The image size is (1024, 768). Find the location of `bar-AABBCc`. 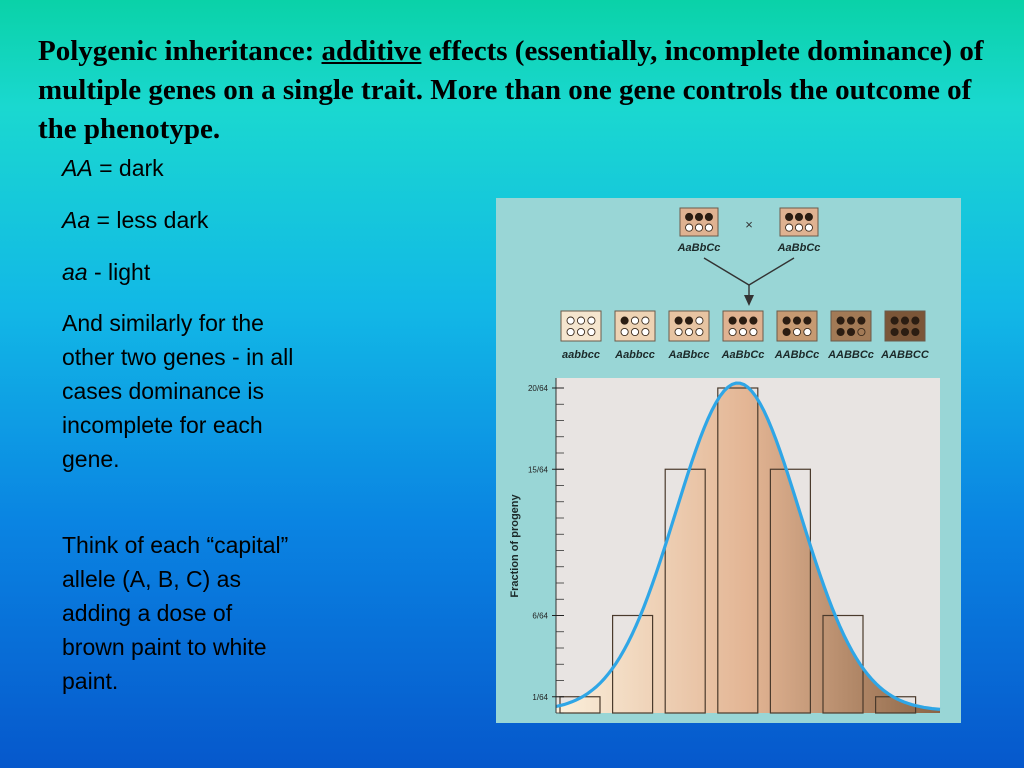

bar-AABBCc is located at coordinates (843, 664).